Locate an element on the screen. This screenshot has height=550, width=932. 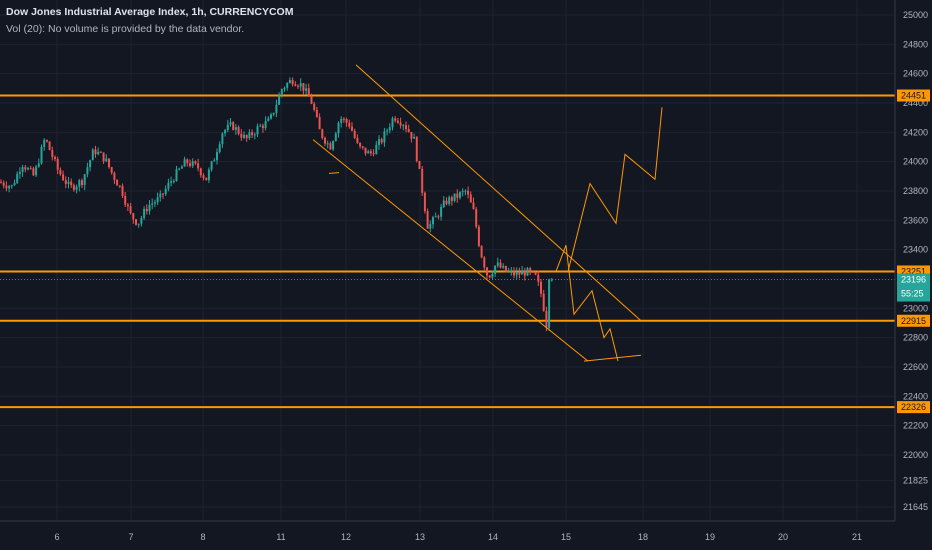
current-price-tag is located at coordinates (913, 287).